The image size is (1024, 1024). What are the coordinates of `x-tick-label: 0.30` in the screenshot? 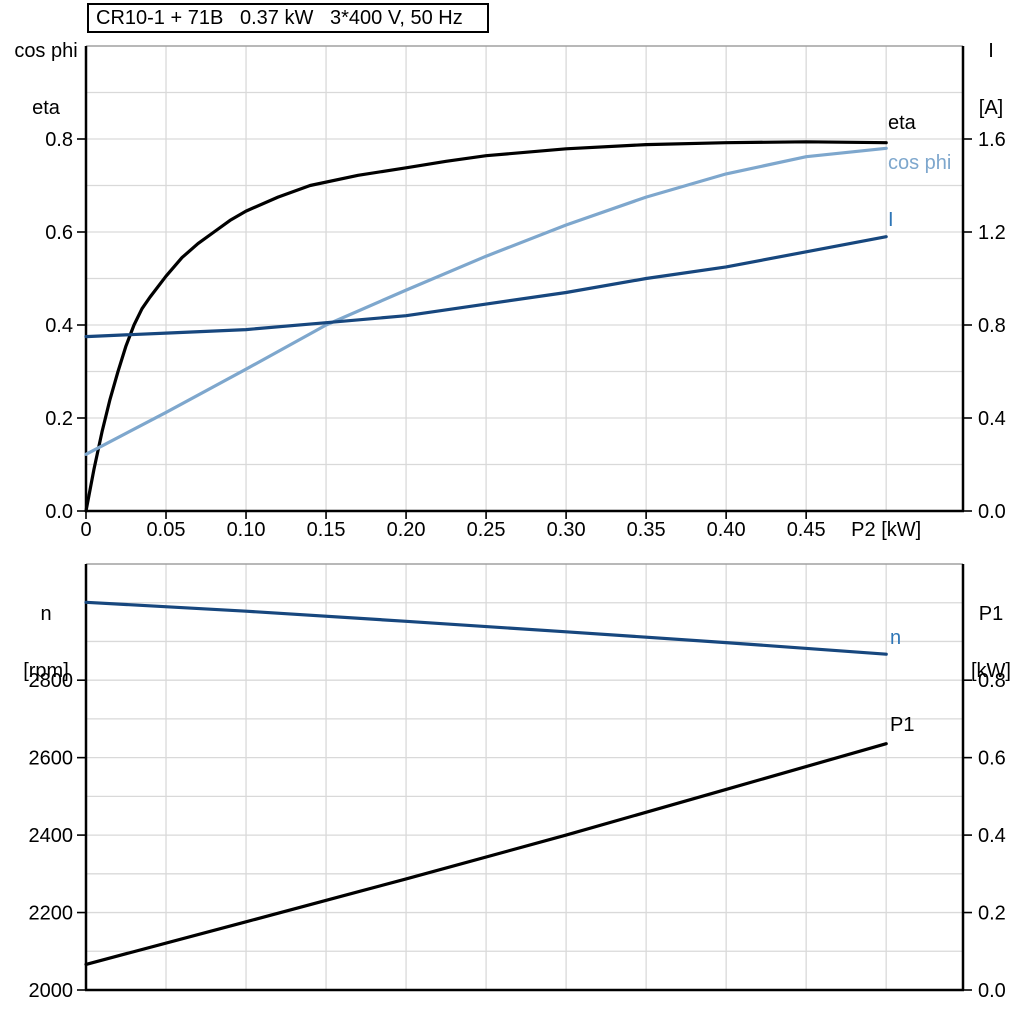 It's located at (566, 530).